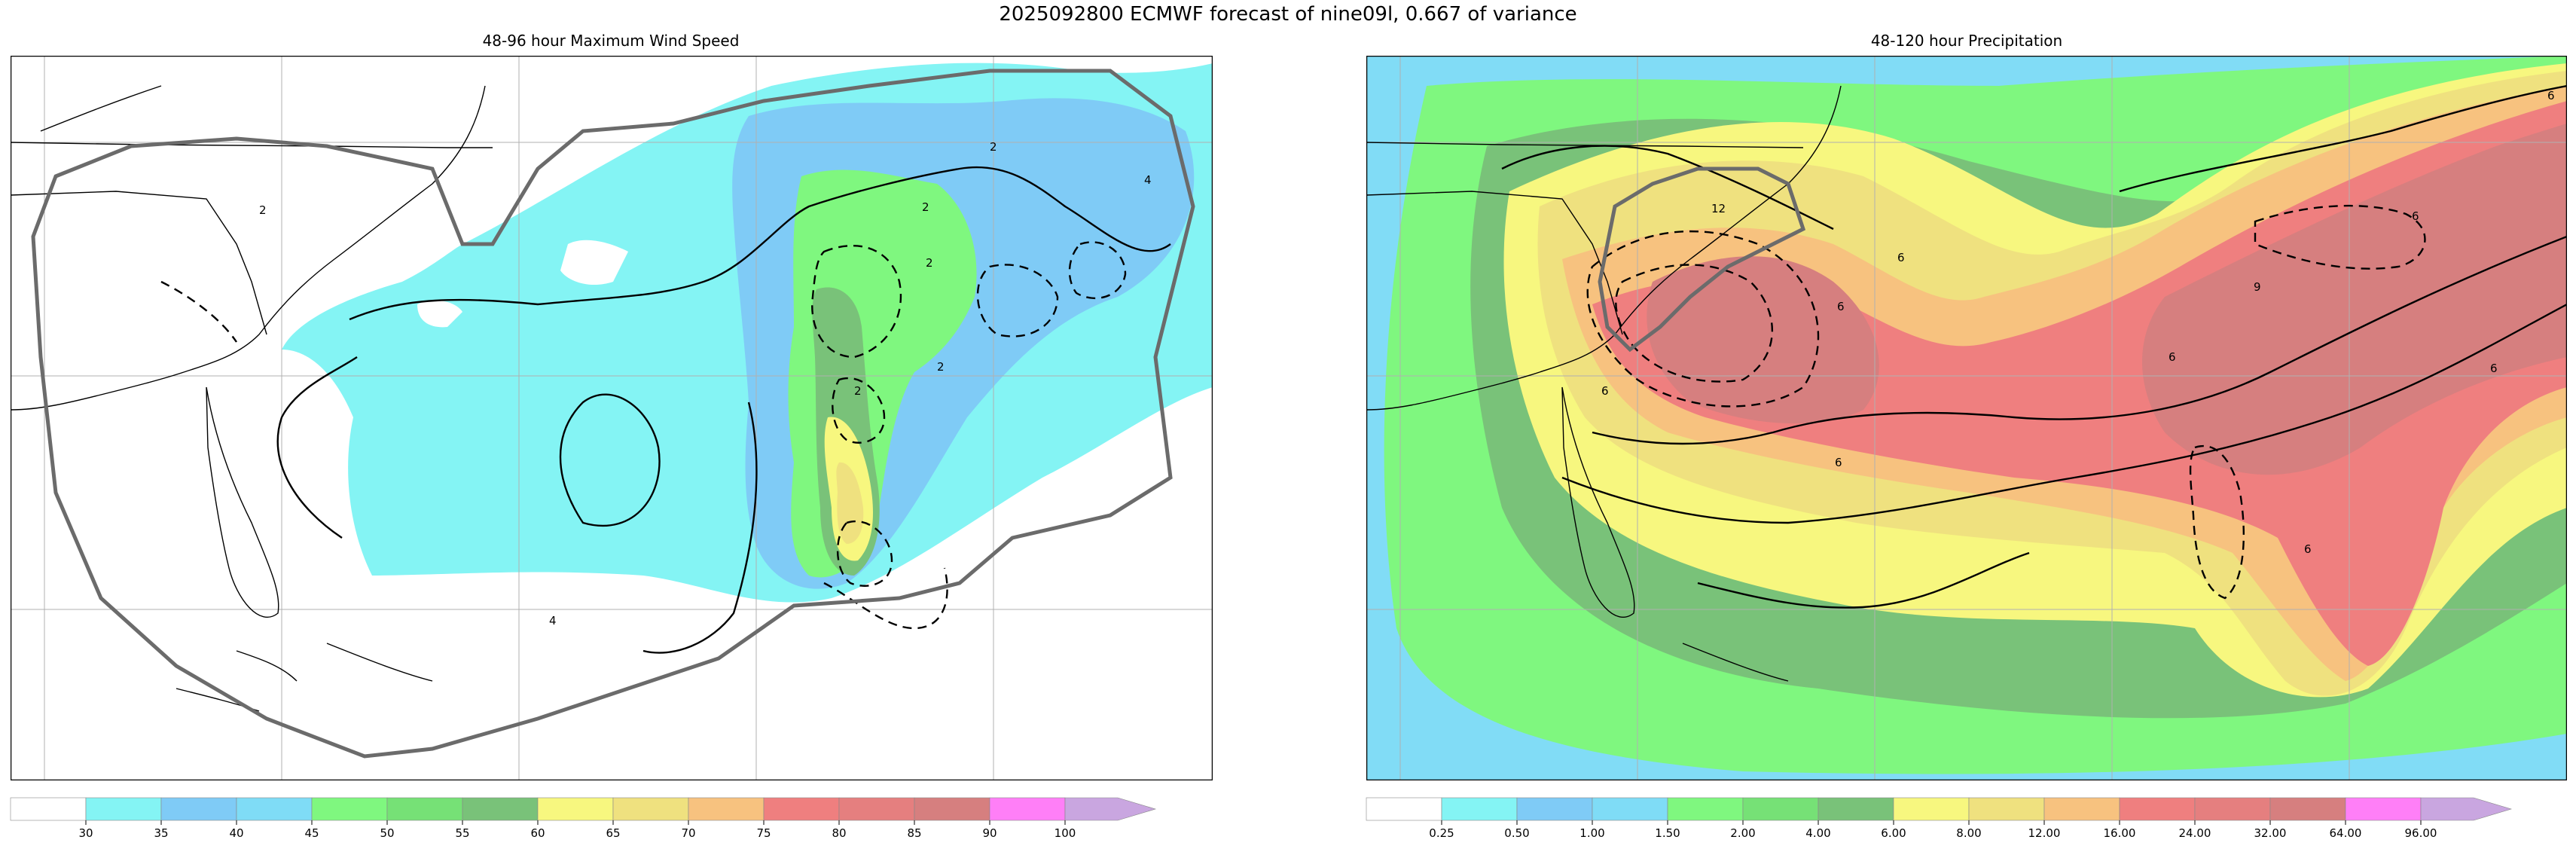 The height and width of the screenshot is (855, 2576). I want to click on colorbar-tick-label: 65, so click(613, 833).